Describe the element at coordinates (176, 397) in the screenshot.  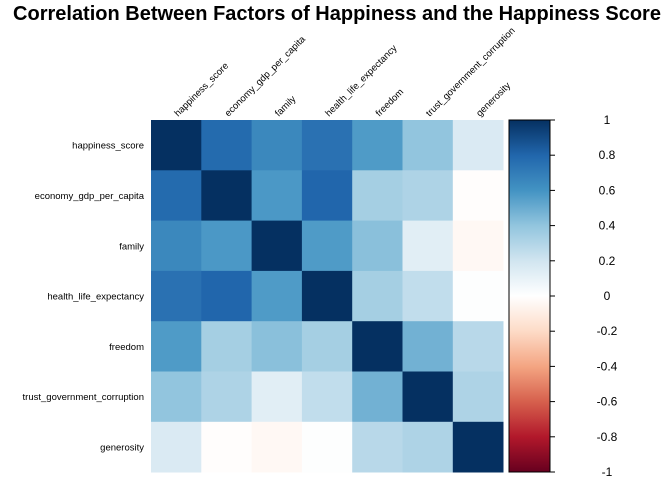
I see `heatmap-cell-trust_government_corruption-happiness_score` at that location.